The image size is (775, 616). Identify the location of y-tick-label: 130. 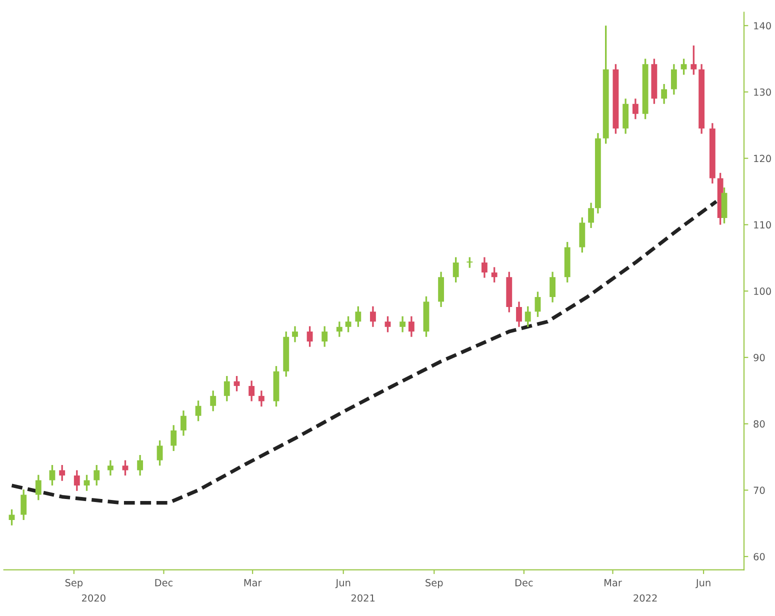
(762, 92).